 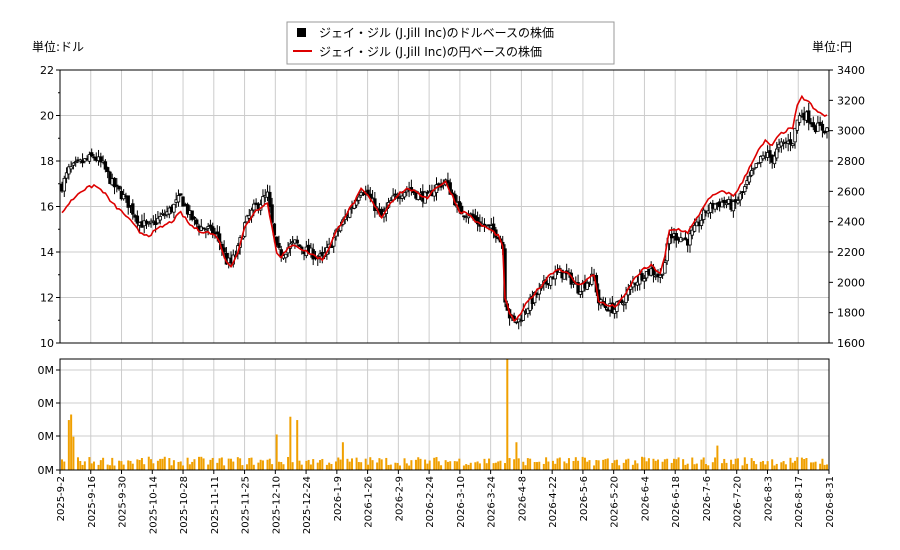 What do you see at coordinates (49, 420) in the screenshot?
I see `volume-axis-ticks: 0M 0M 0M 0M` at bounding box center [49, 420].